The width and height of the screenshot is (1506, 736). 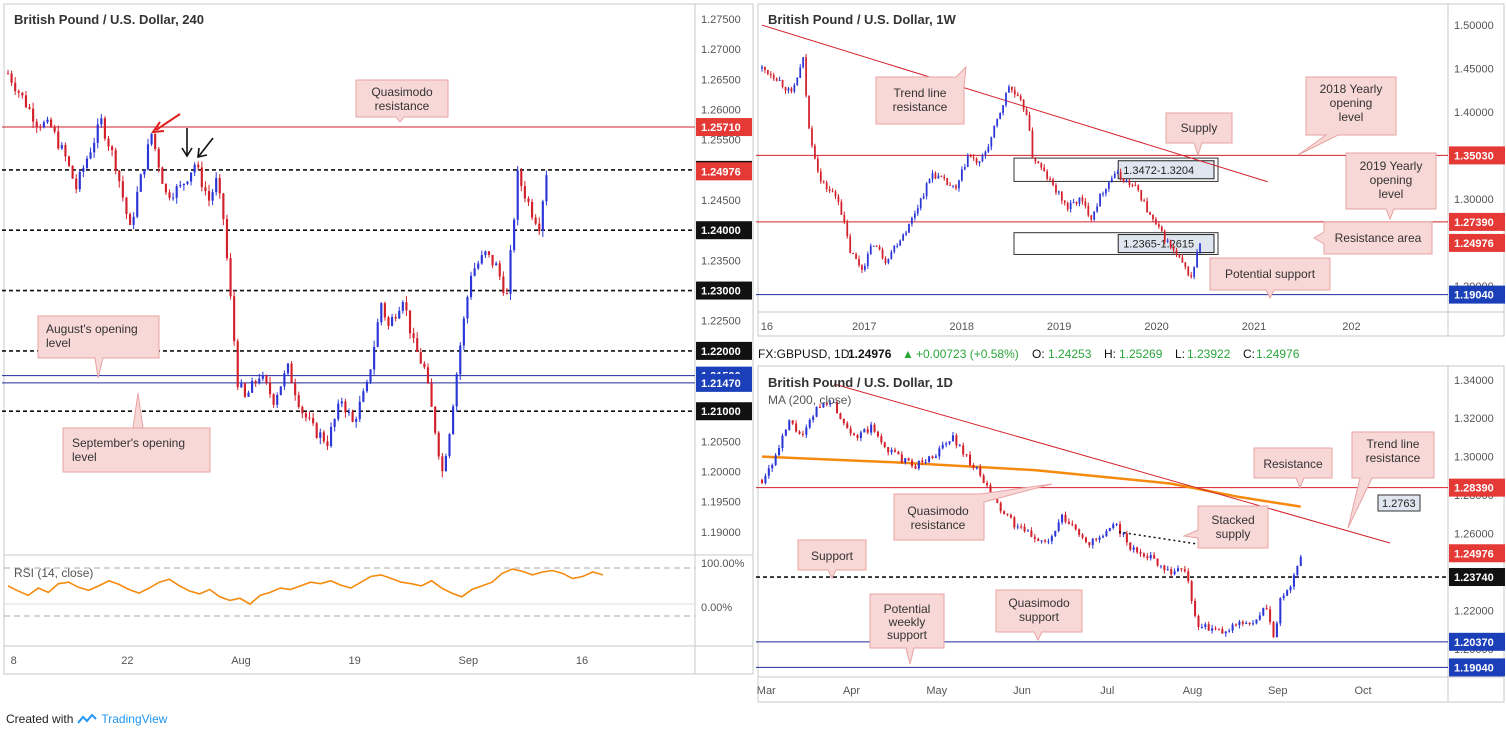 I want to click on level-price-label: 1.35030, so click(x=1474, y=156).